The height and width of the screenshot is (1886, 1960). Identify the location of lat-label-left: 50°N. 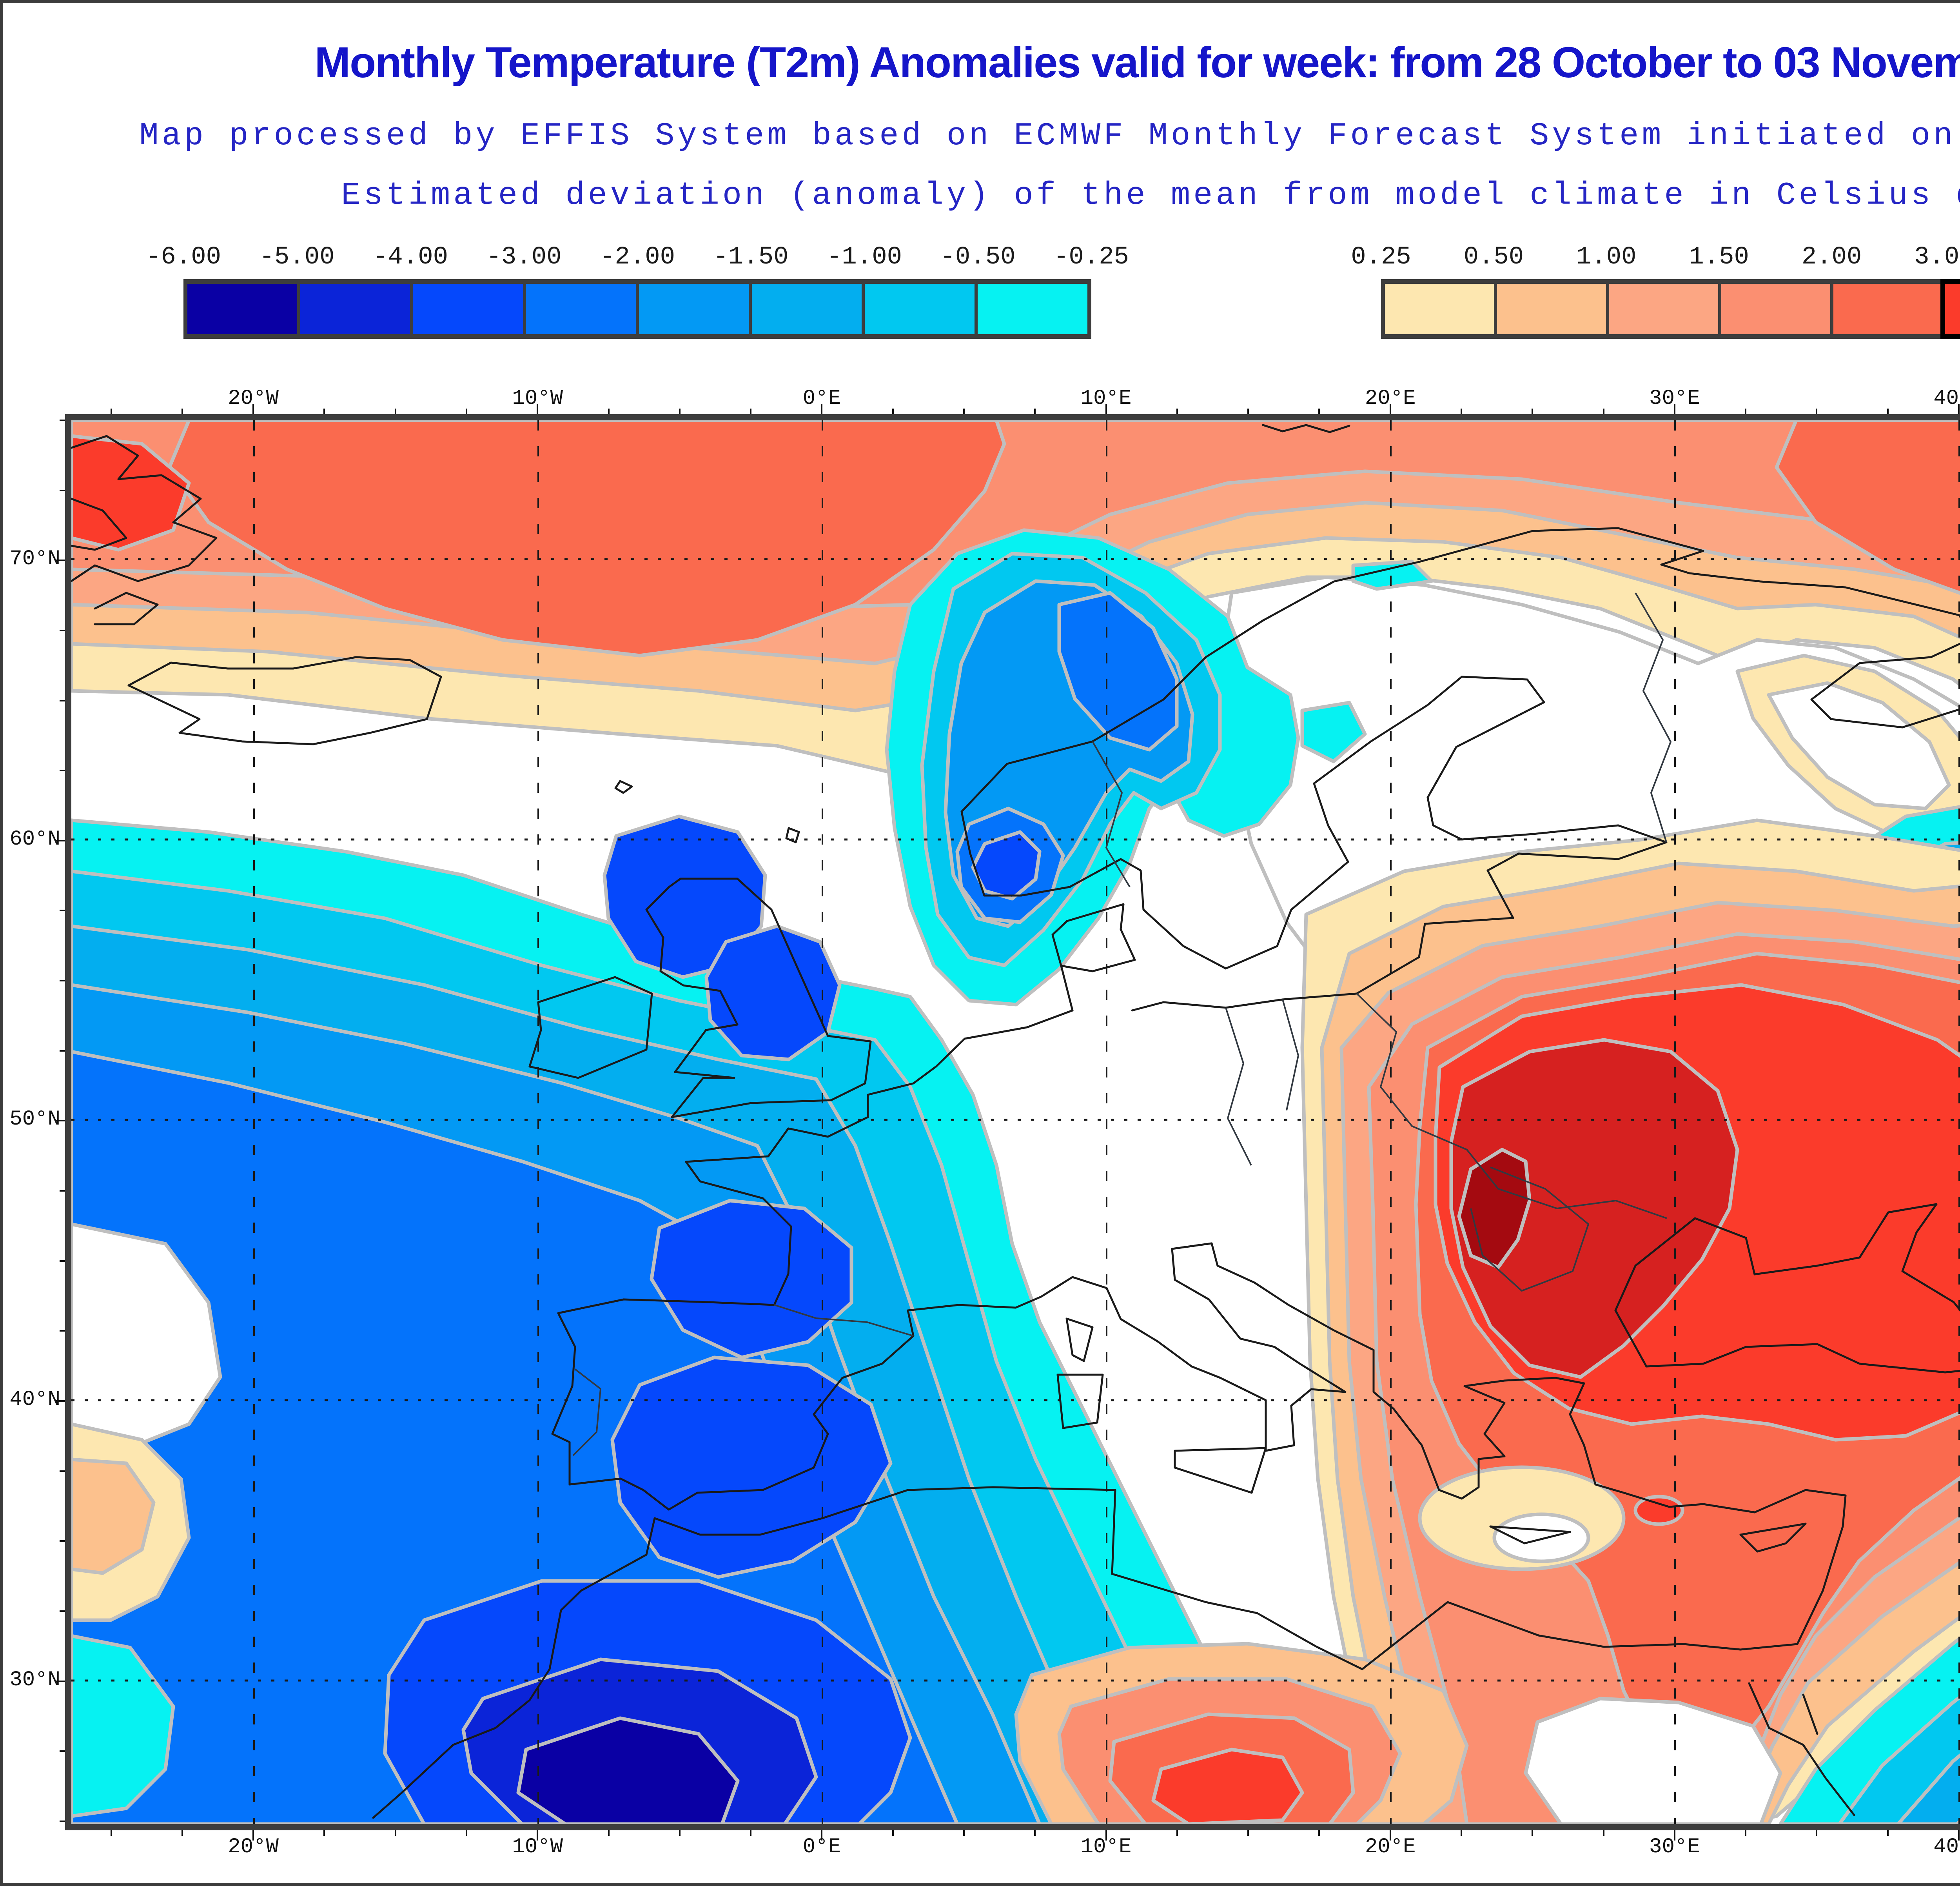
(34, 1119).